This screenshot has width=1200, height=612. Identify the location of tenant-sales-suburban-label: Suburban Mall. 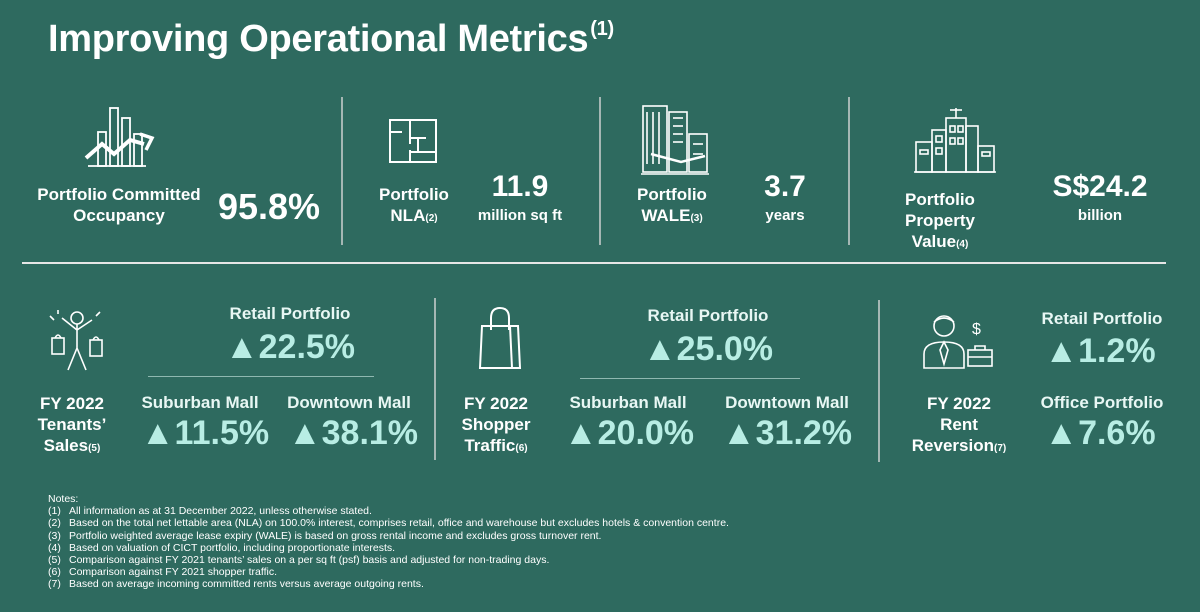
(200, 402).